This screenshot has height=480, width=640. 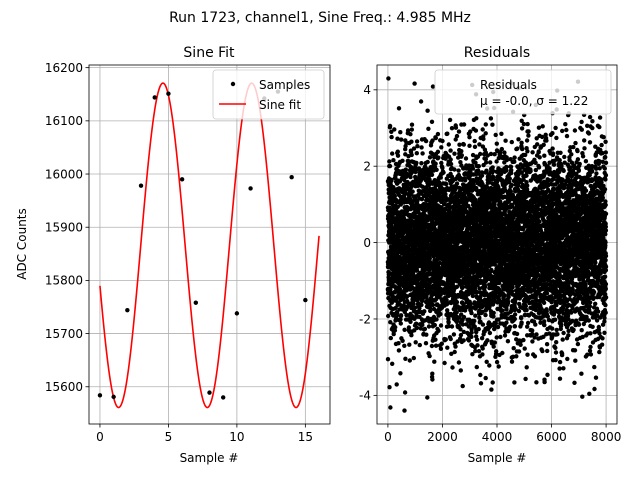 What do you see at coordinates (22, 244) in the screenshot?
I see `sine-fit-ylabel: ADC Counts` at bounding box center [22, 244].